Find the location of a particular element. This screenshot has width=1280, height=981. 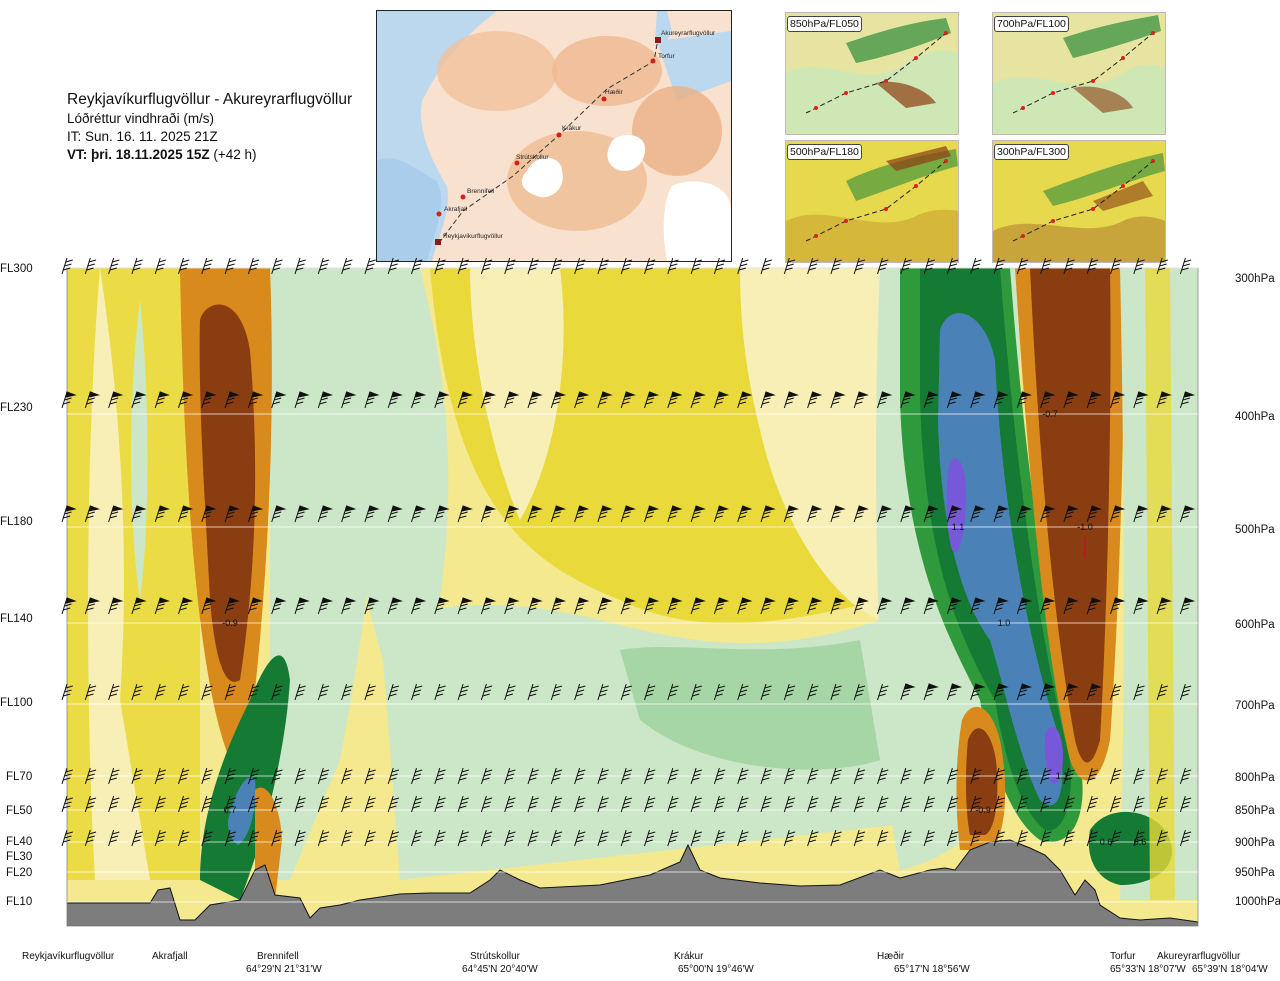

pa-label-700: 700hPa is located at coordinates (1255, 706).